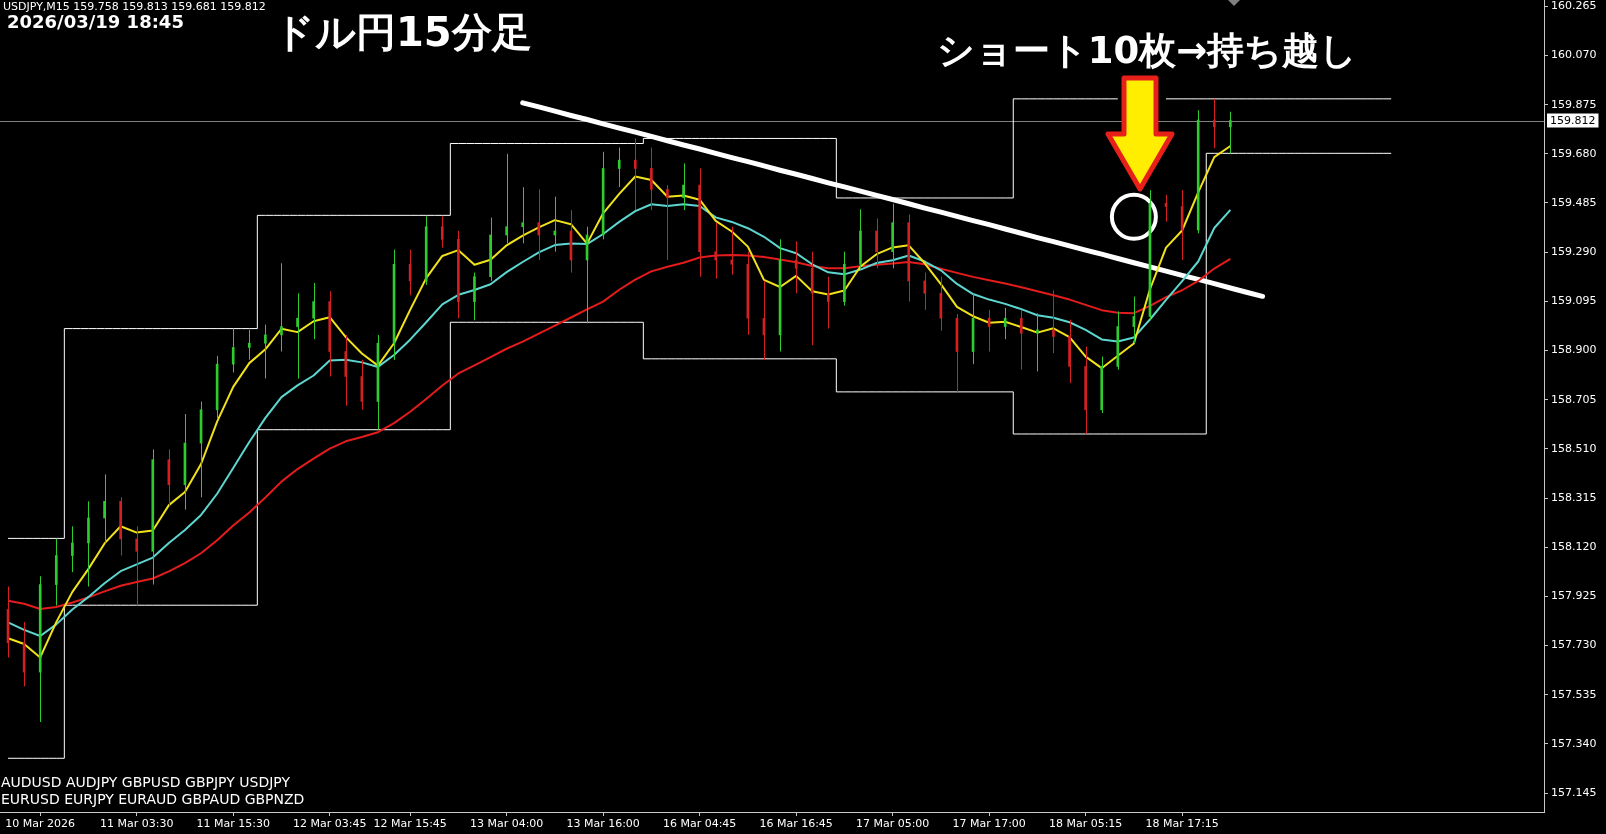 This screenshot has height=834, width=1606. I want to click on y-tick-label: 159.290, so click(1574, 252).